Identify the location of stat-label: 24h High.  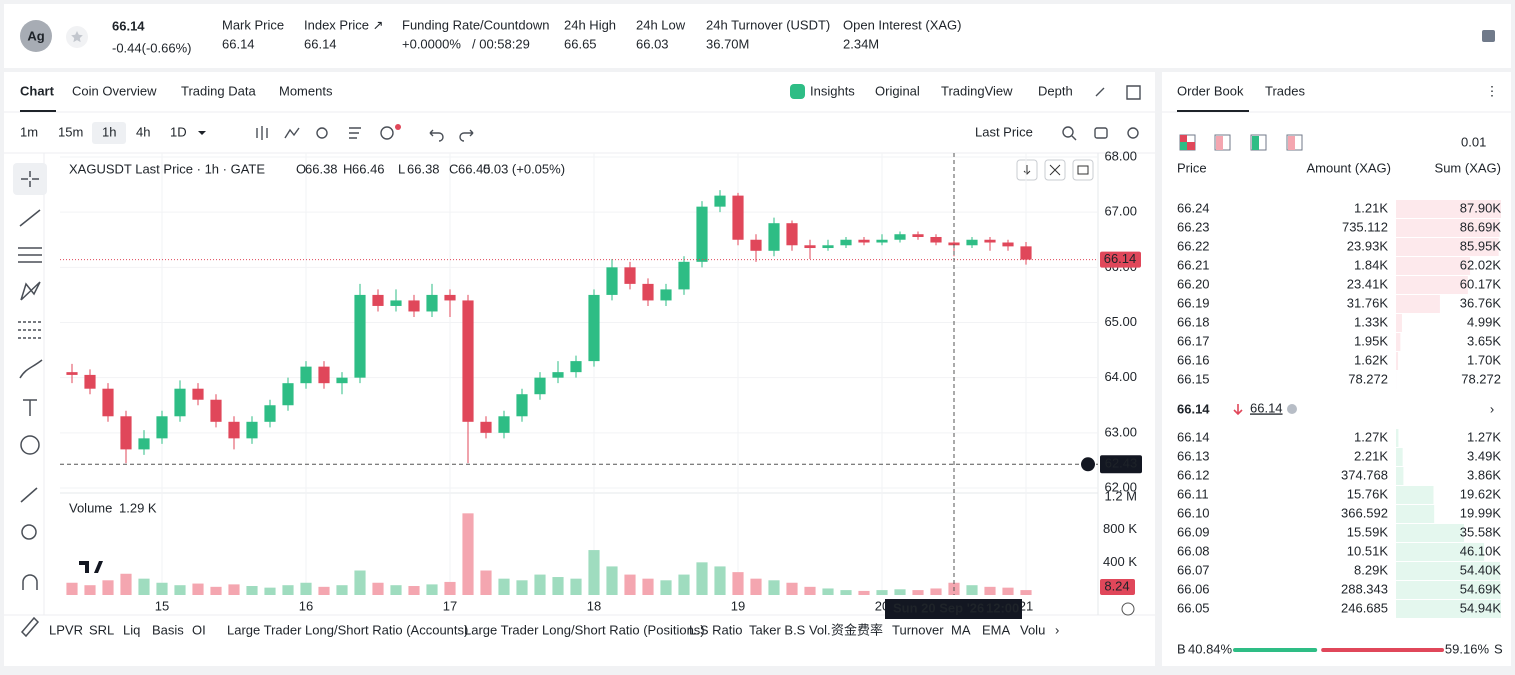
(590, 24).